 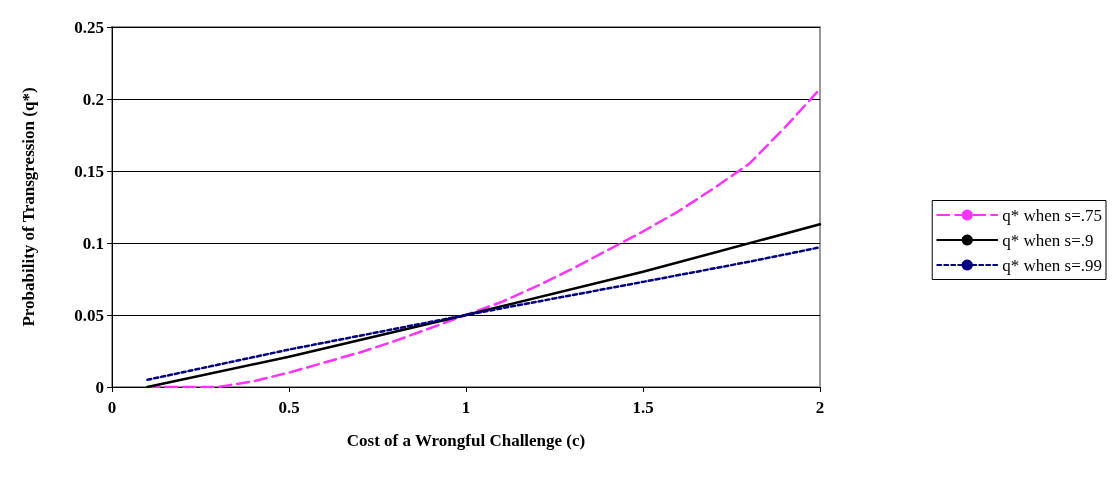 What do you see at coordinates (93, 99) in the screenshot?
I see `y-tick-label: 0.2` at bounding box center [93, 99].